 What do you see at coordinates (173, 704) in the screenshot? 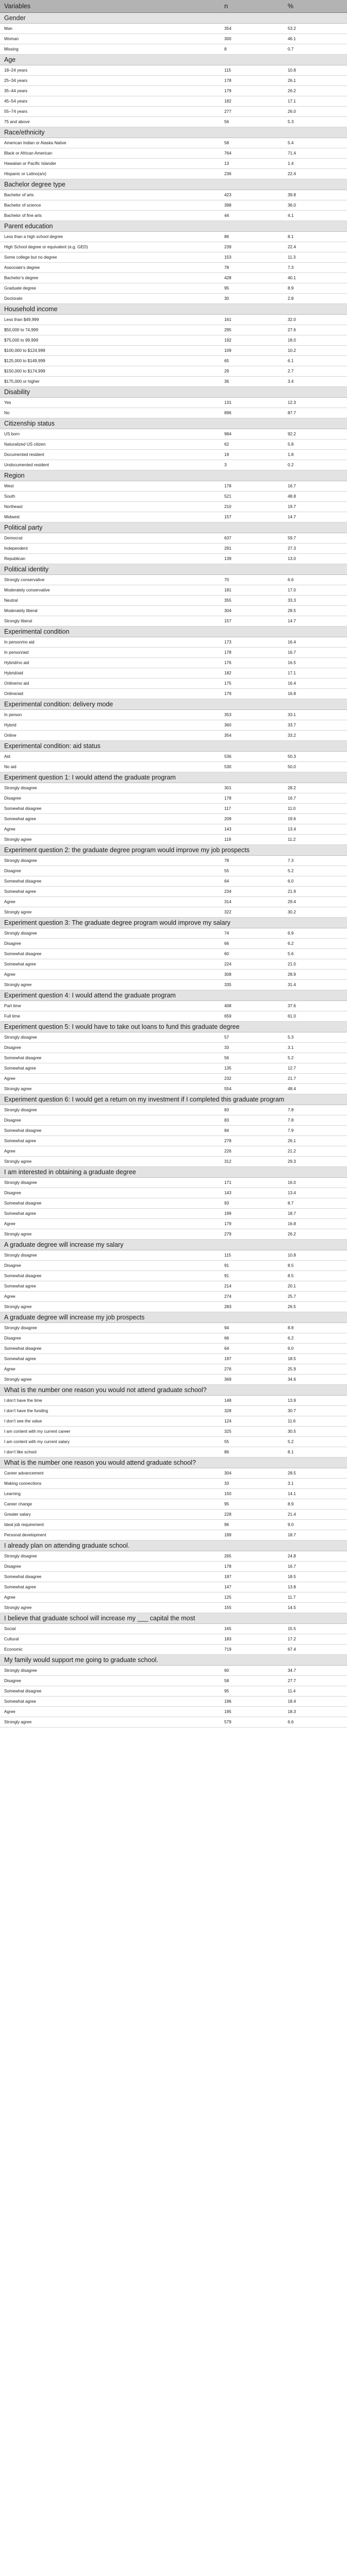
I see `category-title: Experimental condition: delivery mode` at bounding box center [173, 704].